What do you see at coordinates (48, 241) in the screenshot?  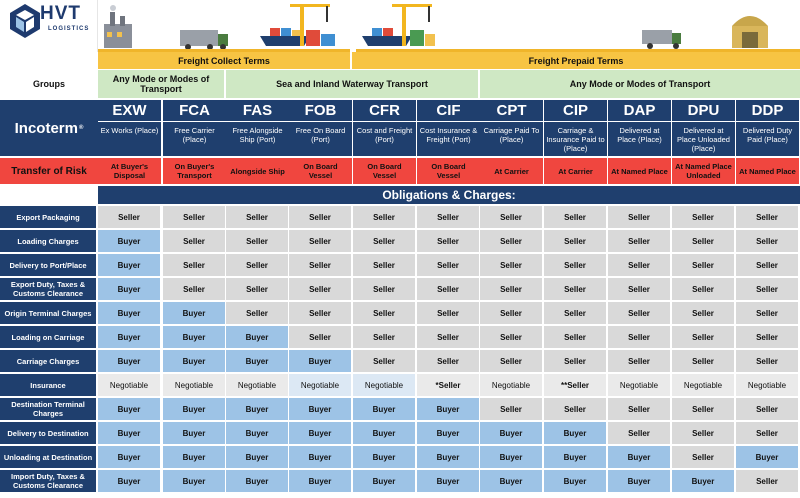 I see `obligation-row-label: Loading Charges` at bounding box center [48, 241].